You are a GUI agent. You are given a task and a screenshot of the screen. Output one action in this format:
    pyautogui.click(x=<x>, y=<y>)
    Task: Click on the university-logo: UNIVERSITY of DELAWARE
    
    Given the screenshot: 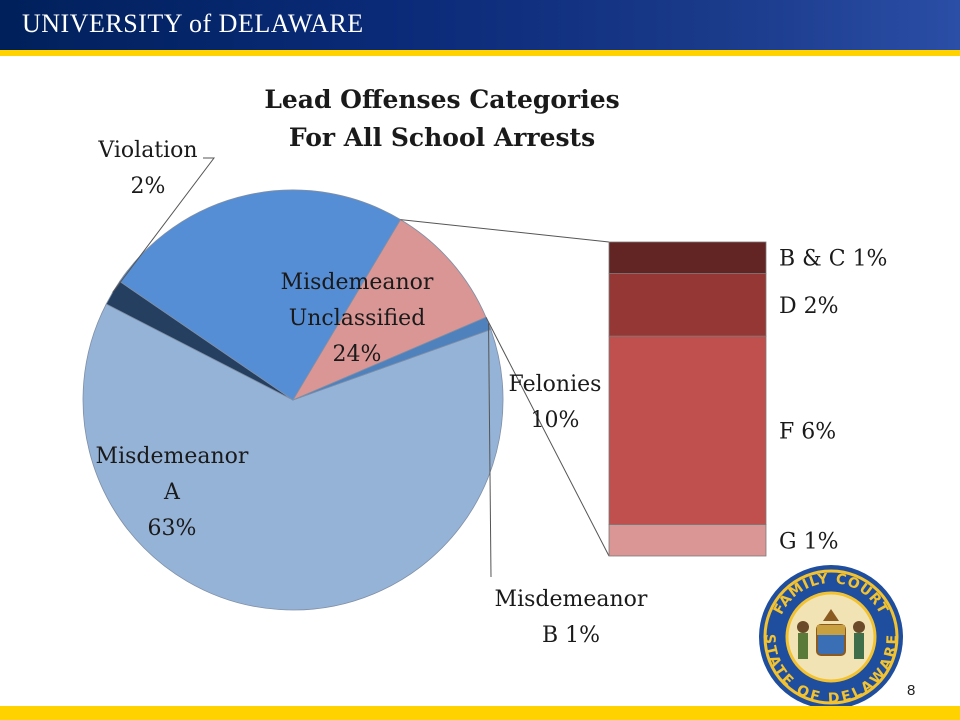 What is the action you would take?
    pyautogui.click(x=193, y=24)
    